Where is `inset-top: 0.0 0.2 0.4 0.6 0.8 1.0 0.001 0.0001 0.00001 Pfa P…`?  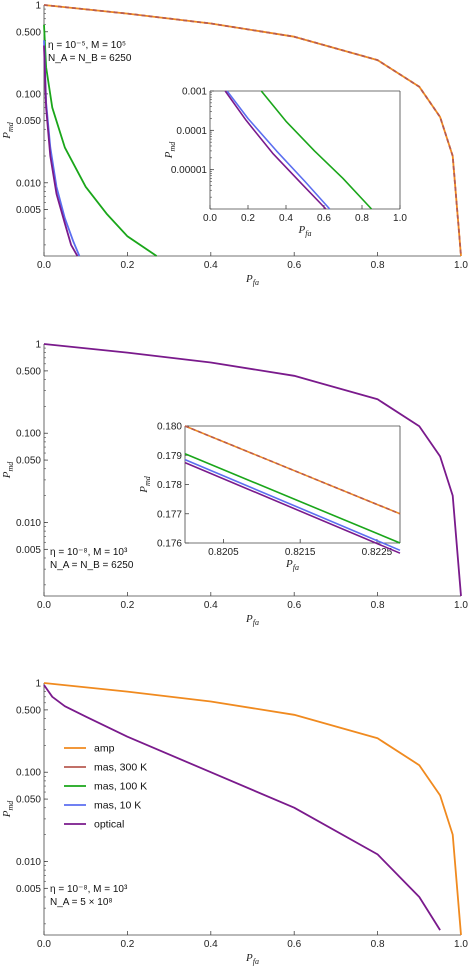 inset-top: 0.0 0.2 0.4 0.6 0.8 1.0 0.001 0.0001 0.00001 Pfa P… is located at coordinates (285, 163).